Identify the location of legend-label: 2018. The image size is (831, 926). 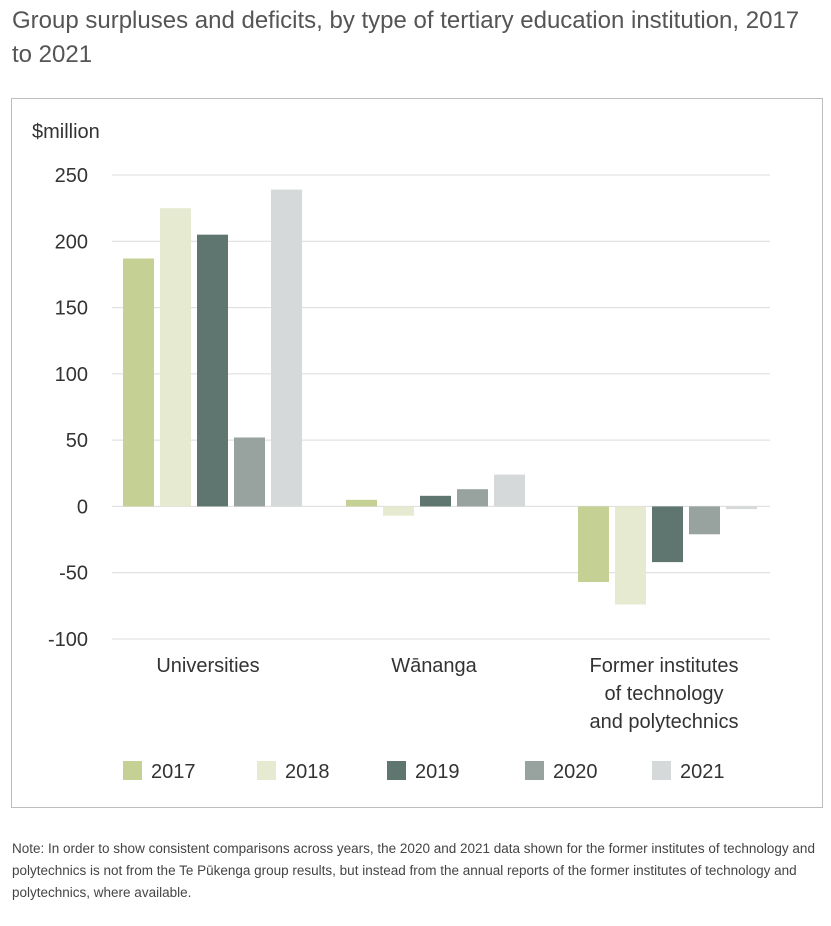
(307, 772).